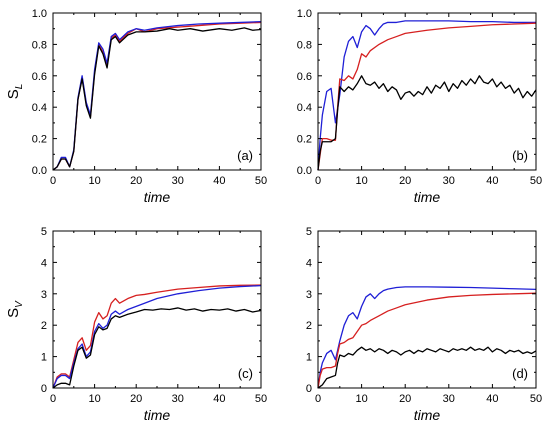 This screenshot has height=438, width=550. Describe the element at coordinates (19, 304) in the screenshot. I see `y-axis-title-subscript: V` at that location.